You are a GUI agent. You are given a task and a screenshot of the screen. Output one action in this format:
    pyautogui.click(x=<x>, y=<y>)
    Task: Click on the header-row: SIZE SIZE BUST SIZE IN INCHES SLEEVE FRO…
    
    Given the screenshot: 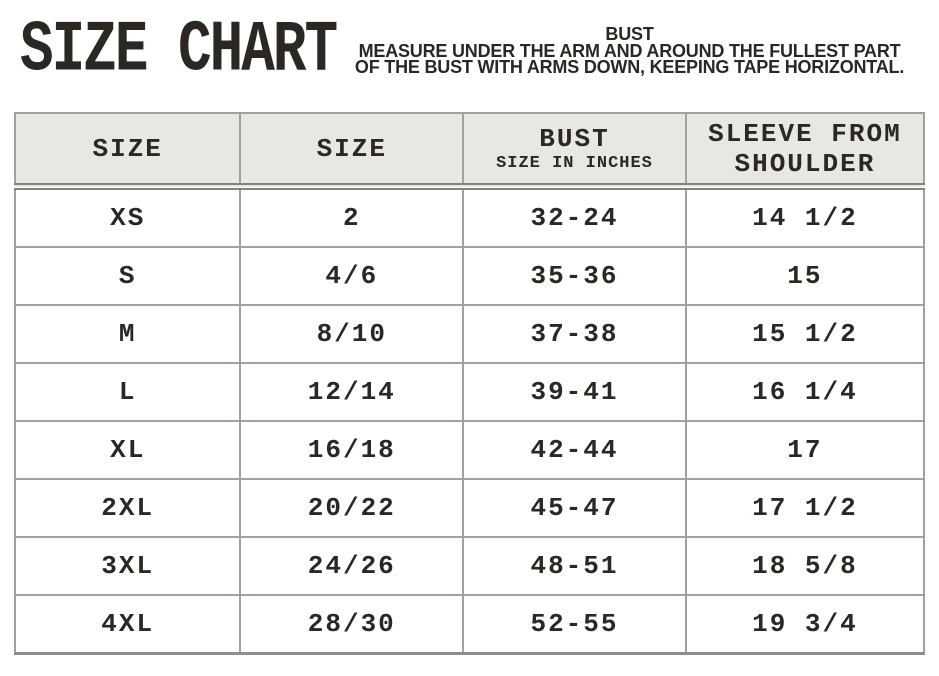 What is the action you would take?
    pyautogui.click(x=469, y=151)
    